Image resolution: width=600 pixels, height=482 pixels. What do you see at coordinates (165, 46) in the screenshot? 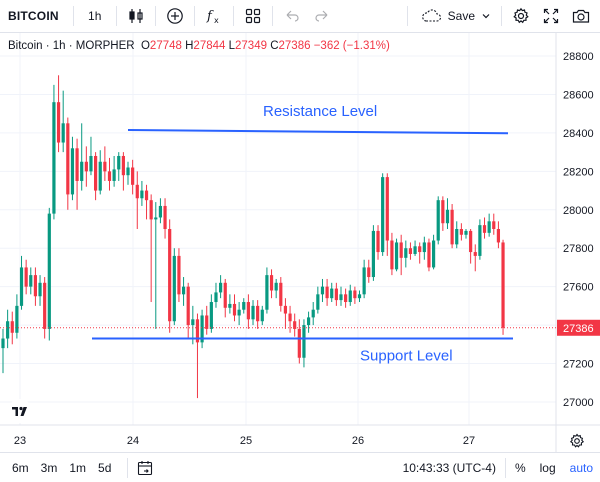
I see `legend-open: 27748` at bounding box center [165, 46].